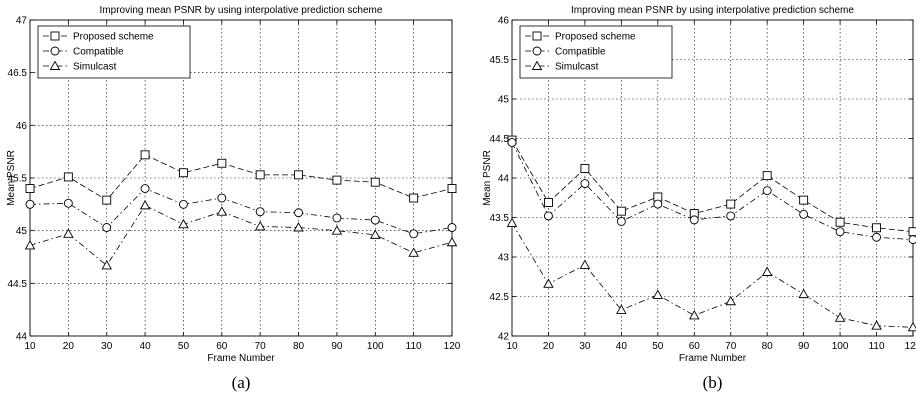 The width and height of the screenshot is (916, 395). I want to click on legend-label: Compatible, so click(580, 52).